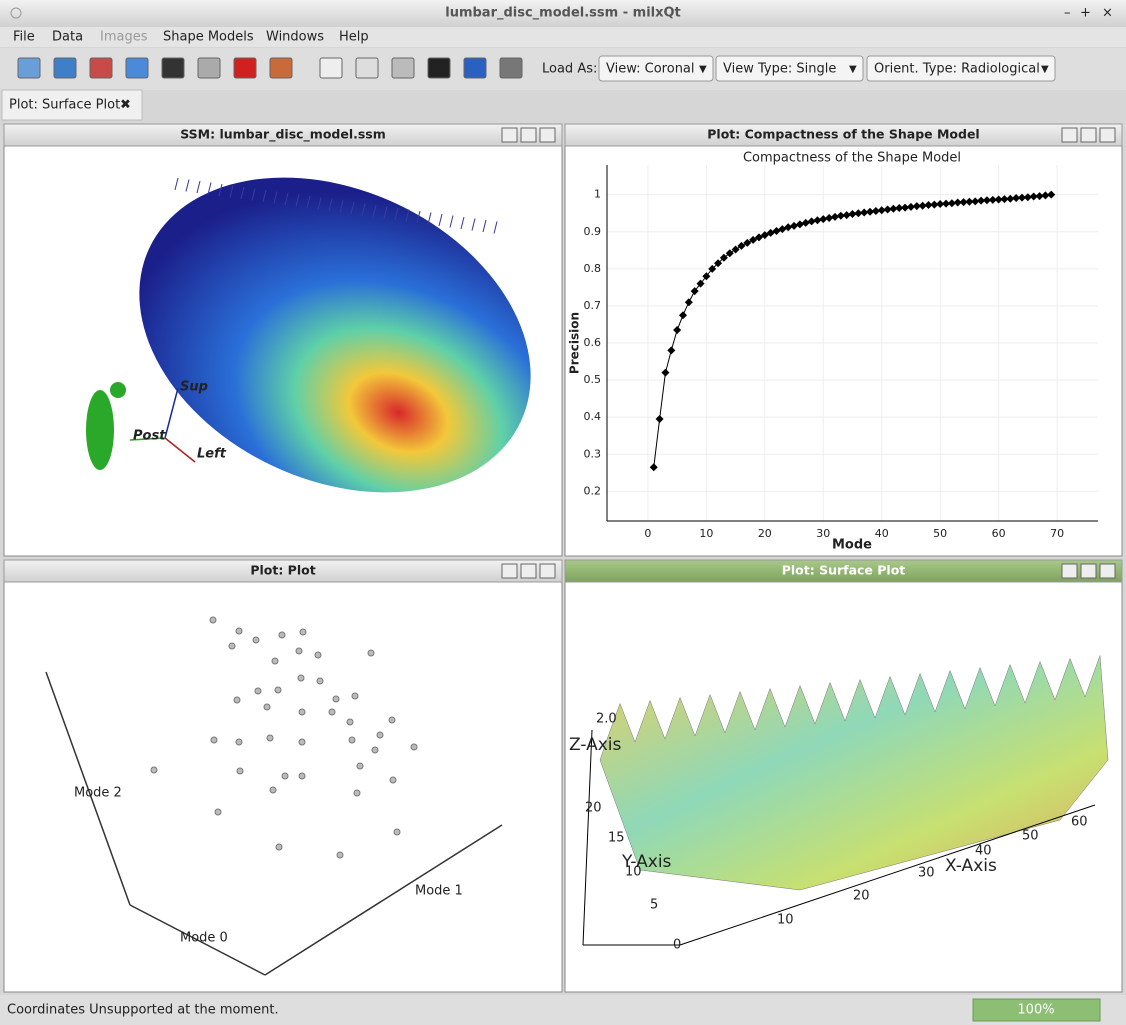 This screenshot has height=1025, width=1126. I want to click on menu-item: Windows, so click(295, 37).